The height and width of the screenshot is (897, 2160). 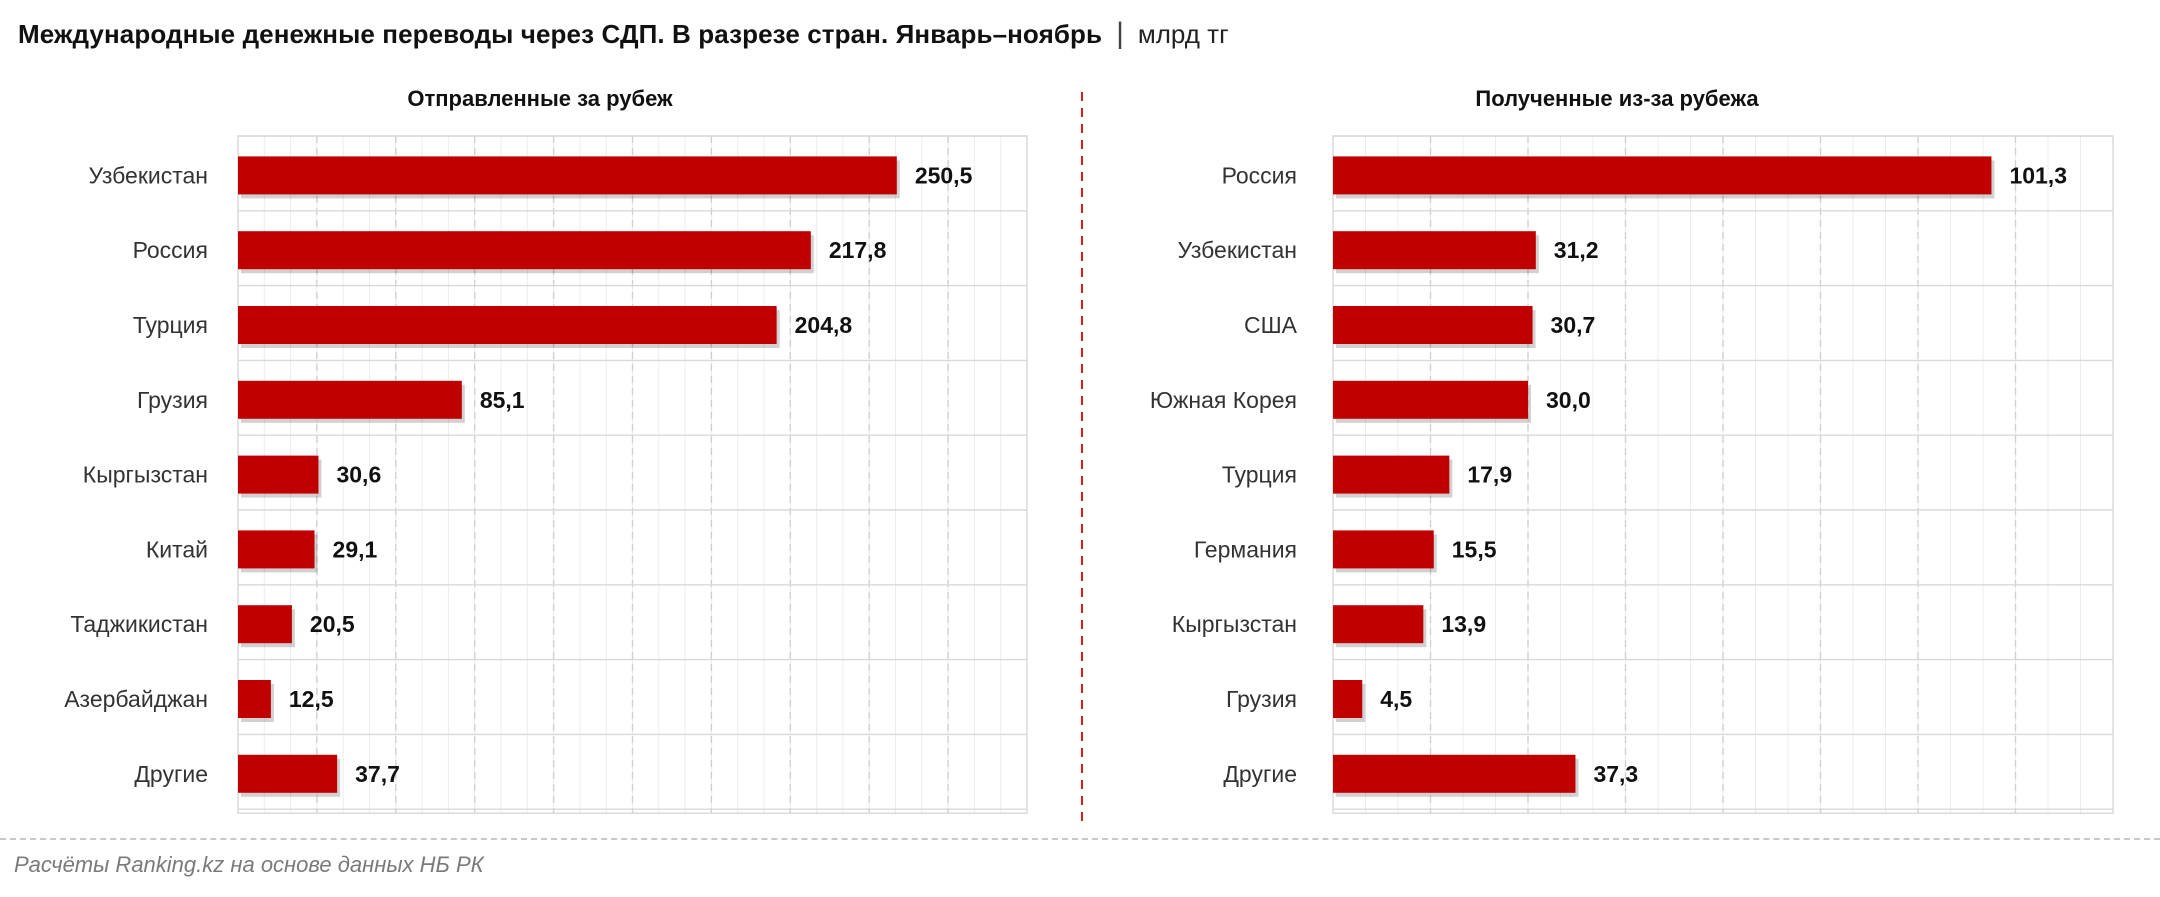 What do you see at coordinates (1474, 549) in the screenshot?
I see `value-label: 15,5` at bounding box center [1474, 549].